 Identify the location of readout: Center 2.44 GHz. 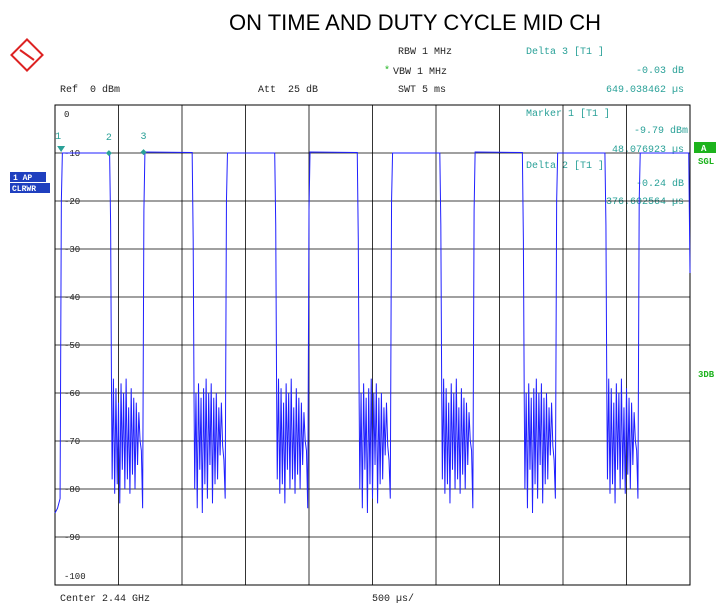
(105, 599).